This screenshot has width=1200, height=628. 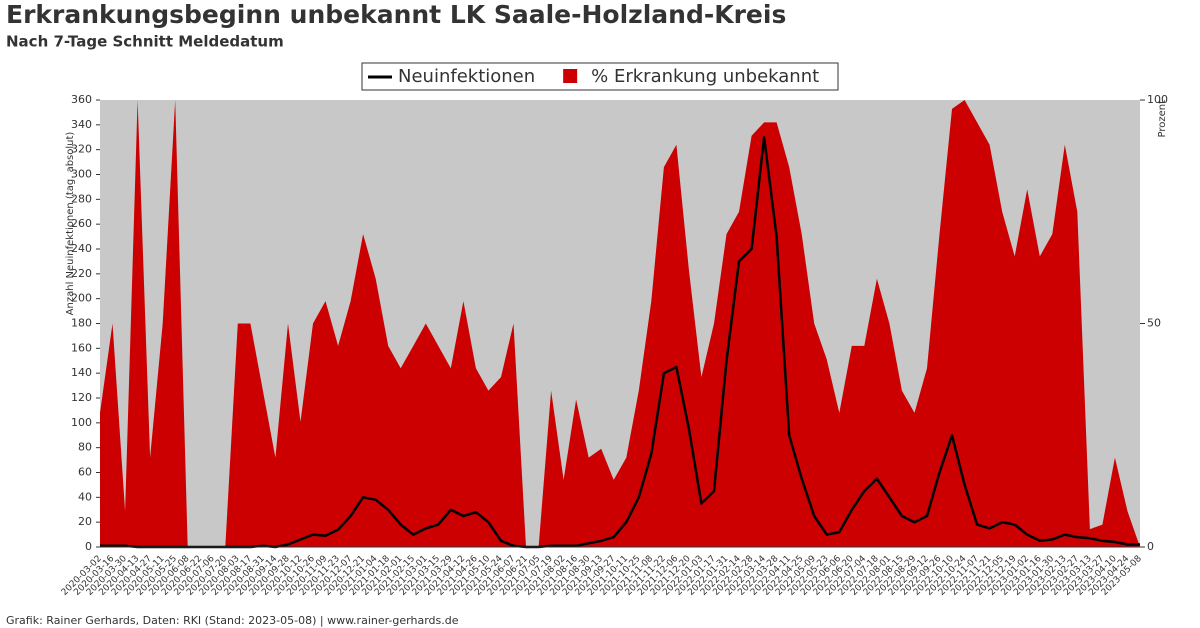 What do you see at coordinates (81, 372) in the screenshot?
I see `y-tick-label: 140` at bounding box center [81, 372].